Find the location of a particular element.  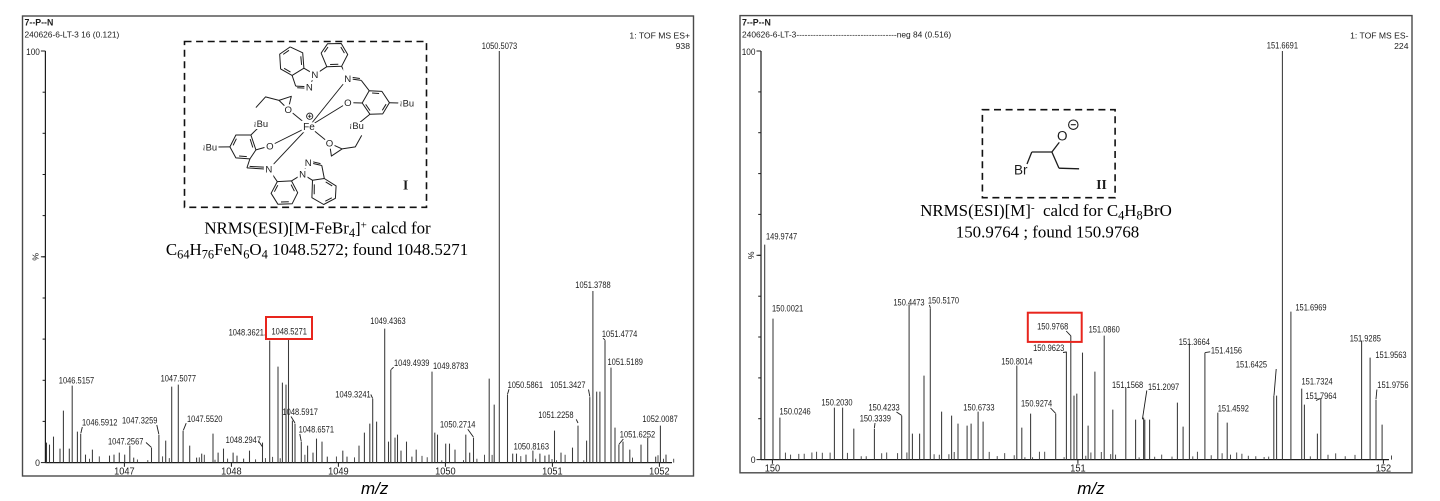

svg-text: 1: TOF MS ES- is located at coordinates (1379, 35).